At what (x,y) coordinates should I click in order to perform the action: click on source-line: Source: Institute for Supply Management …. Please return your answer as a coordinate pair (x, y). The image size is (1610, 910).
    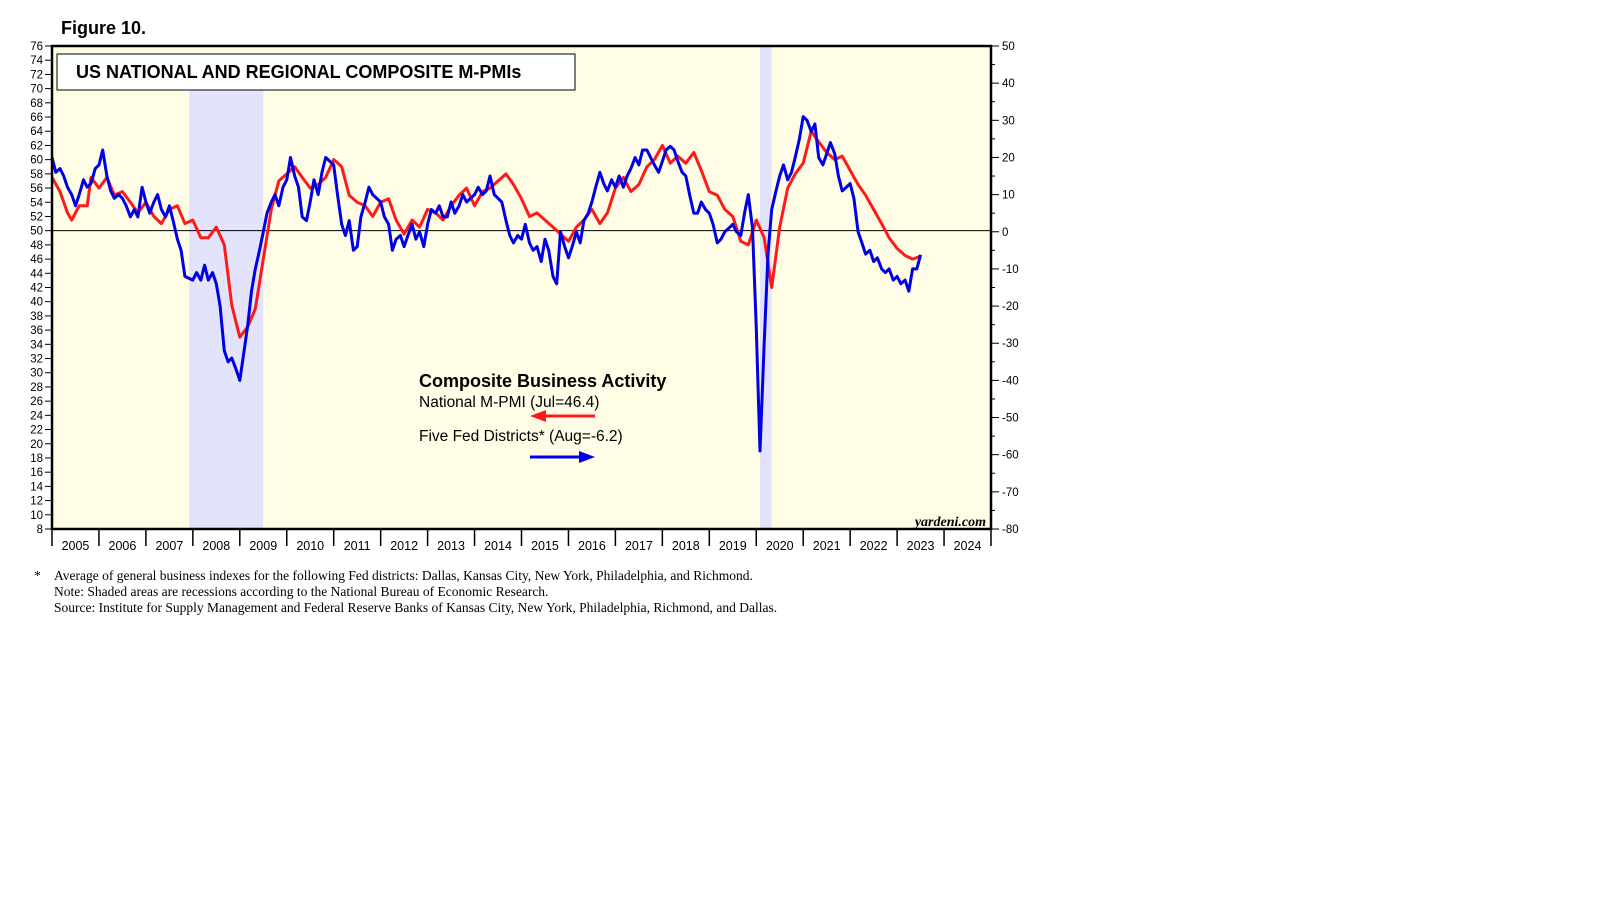
    Looking at the image, I should click on (530, 608).